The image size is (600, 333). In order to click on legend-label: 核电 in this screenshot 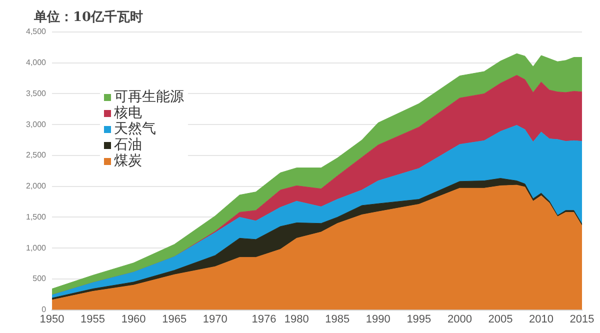, I will do `click(128, 113)`.